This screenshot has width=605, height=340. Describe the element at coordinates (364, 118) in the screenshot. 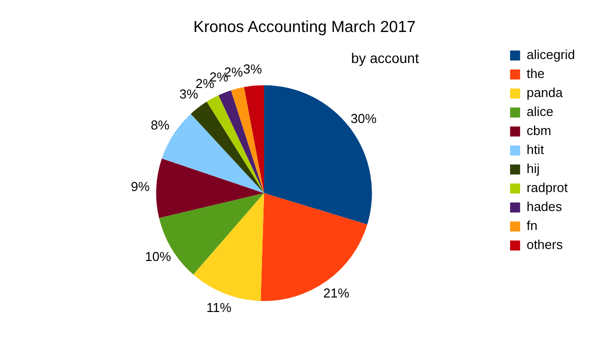

I see `data-label: 30%` at that location.